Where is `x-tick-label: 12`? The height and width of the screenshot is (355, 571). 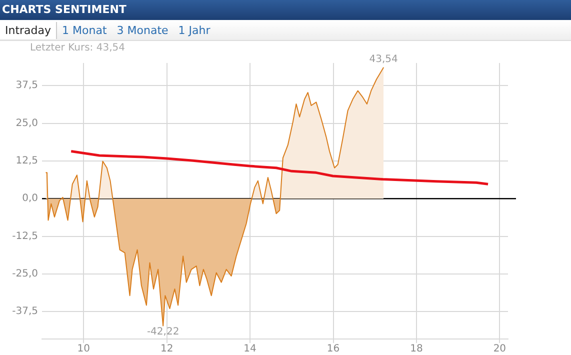 x-tick-label: 12 is located at coordinates (167, 349).